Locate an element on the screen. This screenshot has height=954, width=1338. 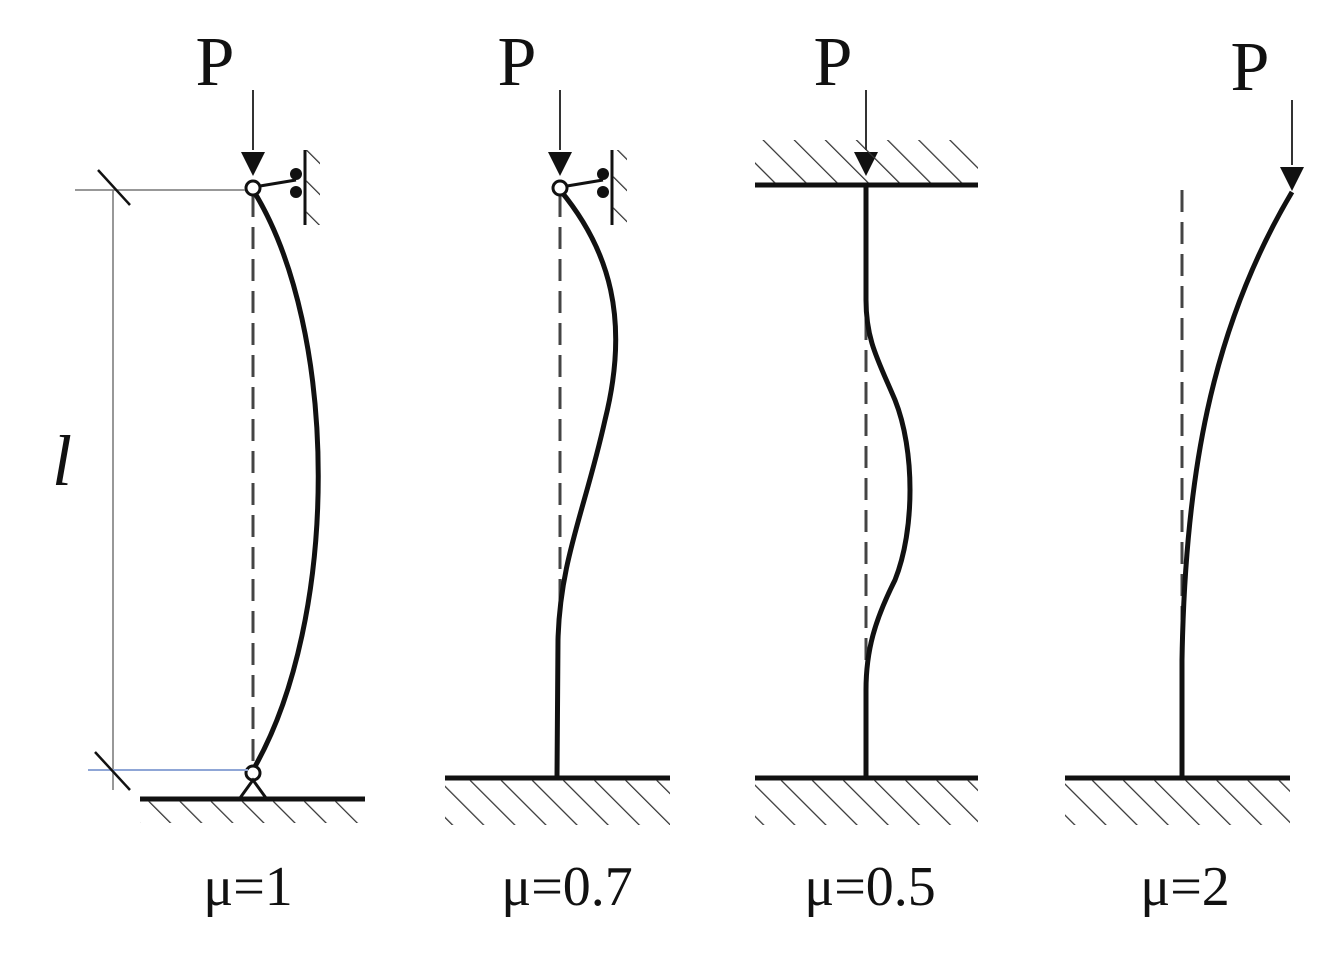
top-hatch is located at coordinates (866, 161).